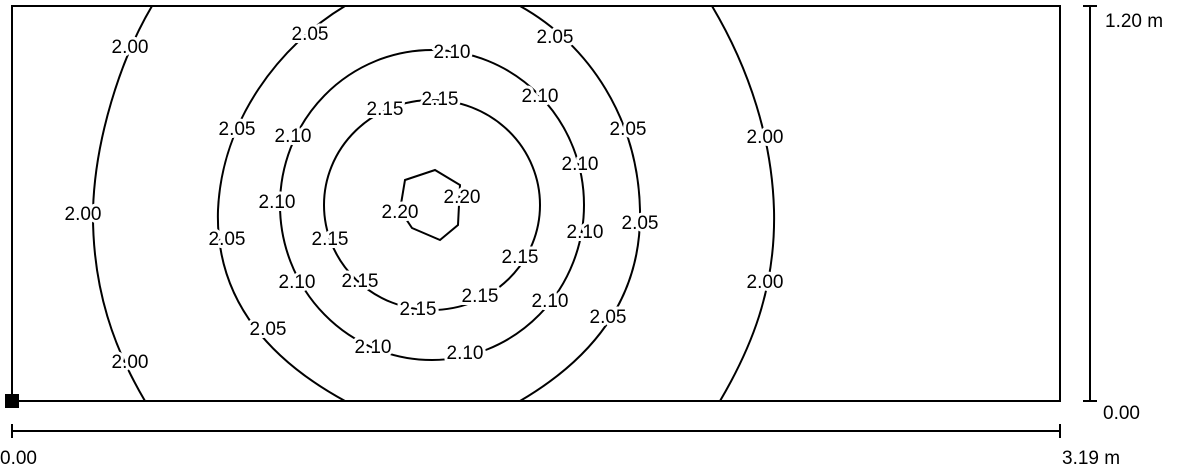 Image resolution: width=1187 pixels, height=472 pixels. What do you see at coordinates (1134, 21) in the screenshot?
I see `dimension-label: 1.20 m` at bounding box center [1134, 21].